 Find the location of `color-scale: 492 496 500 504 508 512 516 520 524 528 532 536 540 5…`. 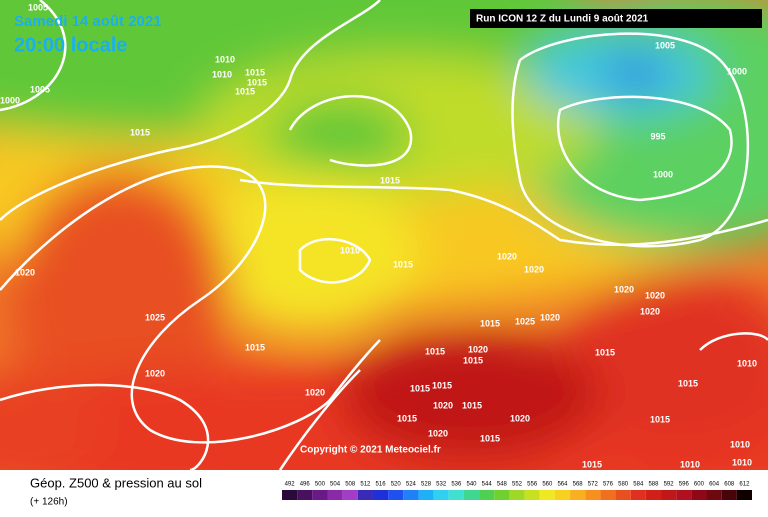

color-scale: 492 496 500 504 508 512 516 520 524 528 532 536 540 5… is located at coordinates (517, 491).